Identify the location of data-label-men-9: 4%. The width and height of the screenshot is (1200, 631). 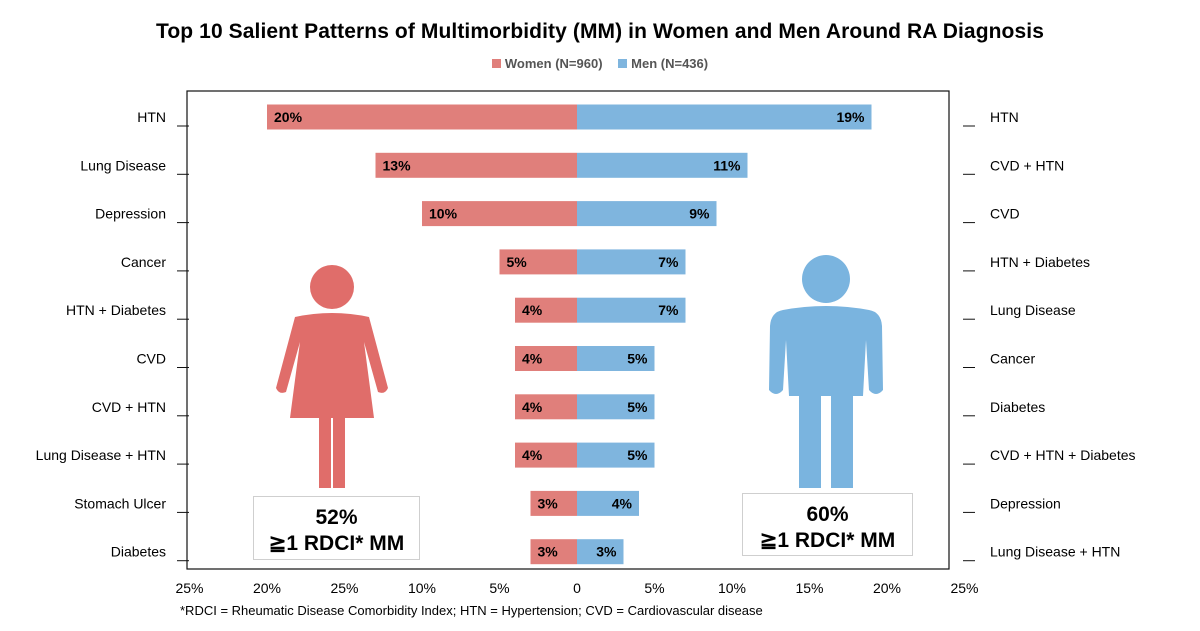
(622, 503).